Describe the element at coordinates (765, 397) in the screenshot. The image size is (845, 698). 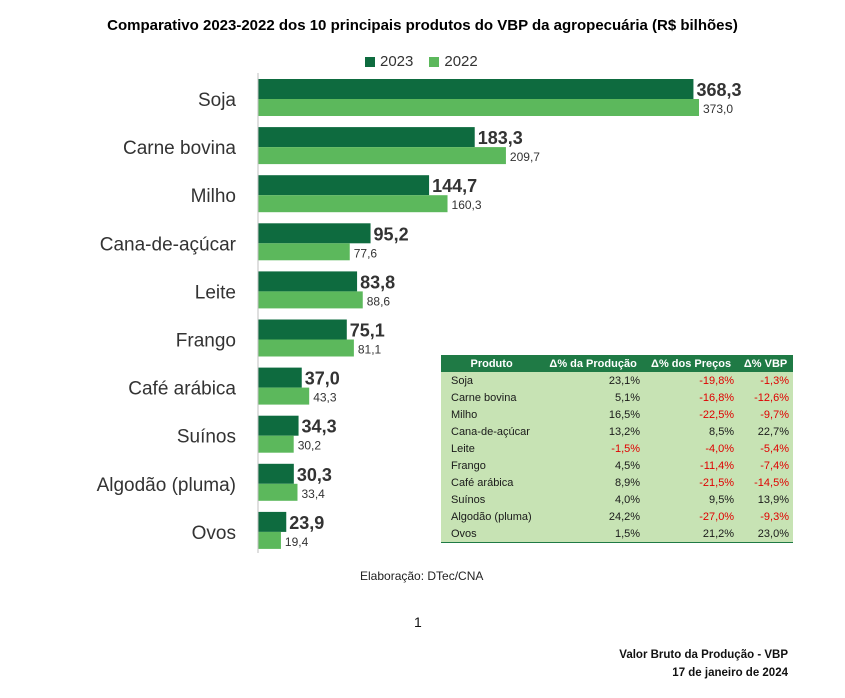
I see `cell-vbp: -12,6%` at that location.